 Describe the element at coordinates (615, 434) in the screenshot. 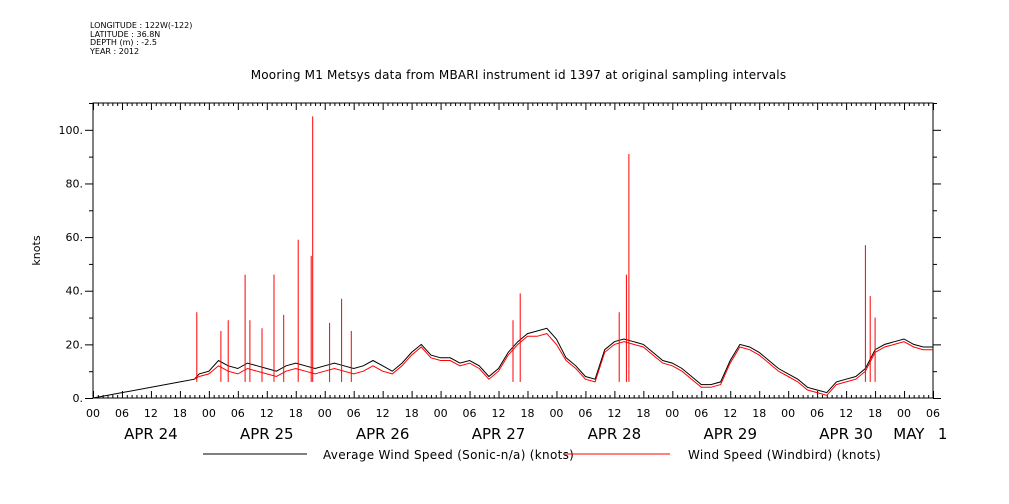

I see `x-day-label: APR 28` at that location.